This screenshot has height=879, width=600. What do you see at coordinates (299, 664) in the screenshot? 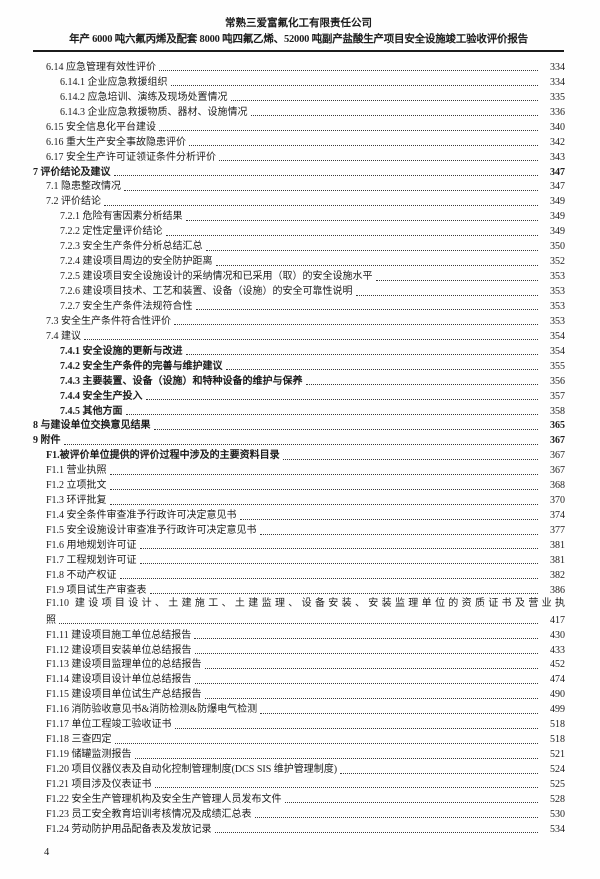
I see `toc-entry: F1.13 建设项目监理单位的总结报告 452` at bounding box center [299, 664].